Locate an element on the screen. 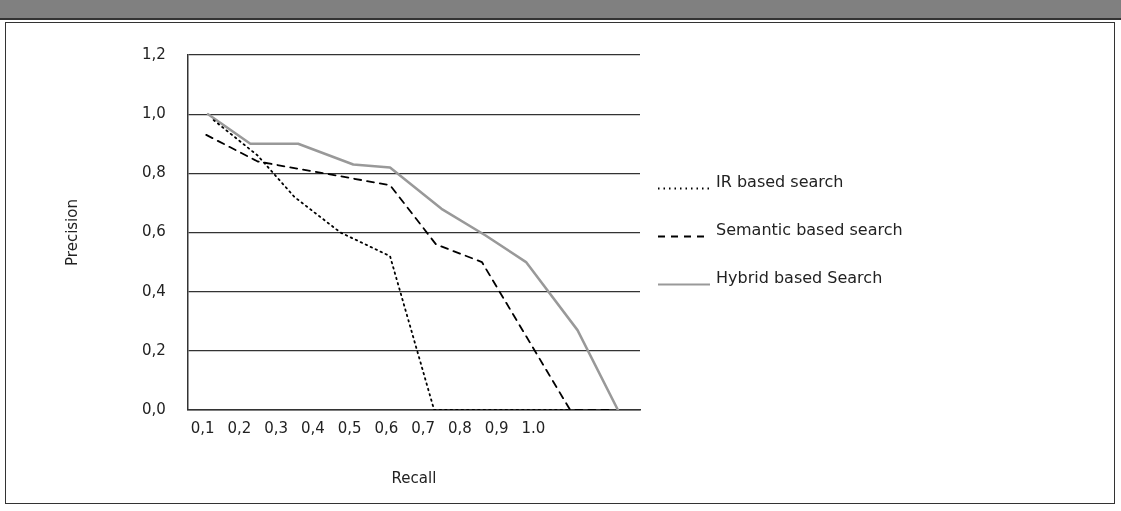  x-tick-label: 0,5 is located at coordinates (349, 427).